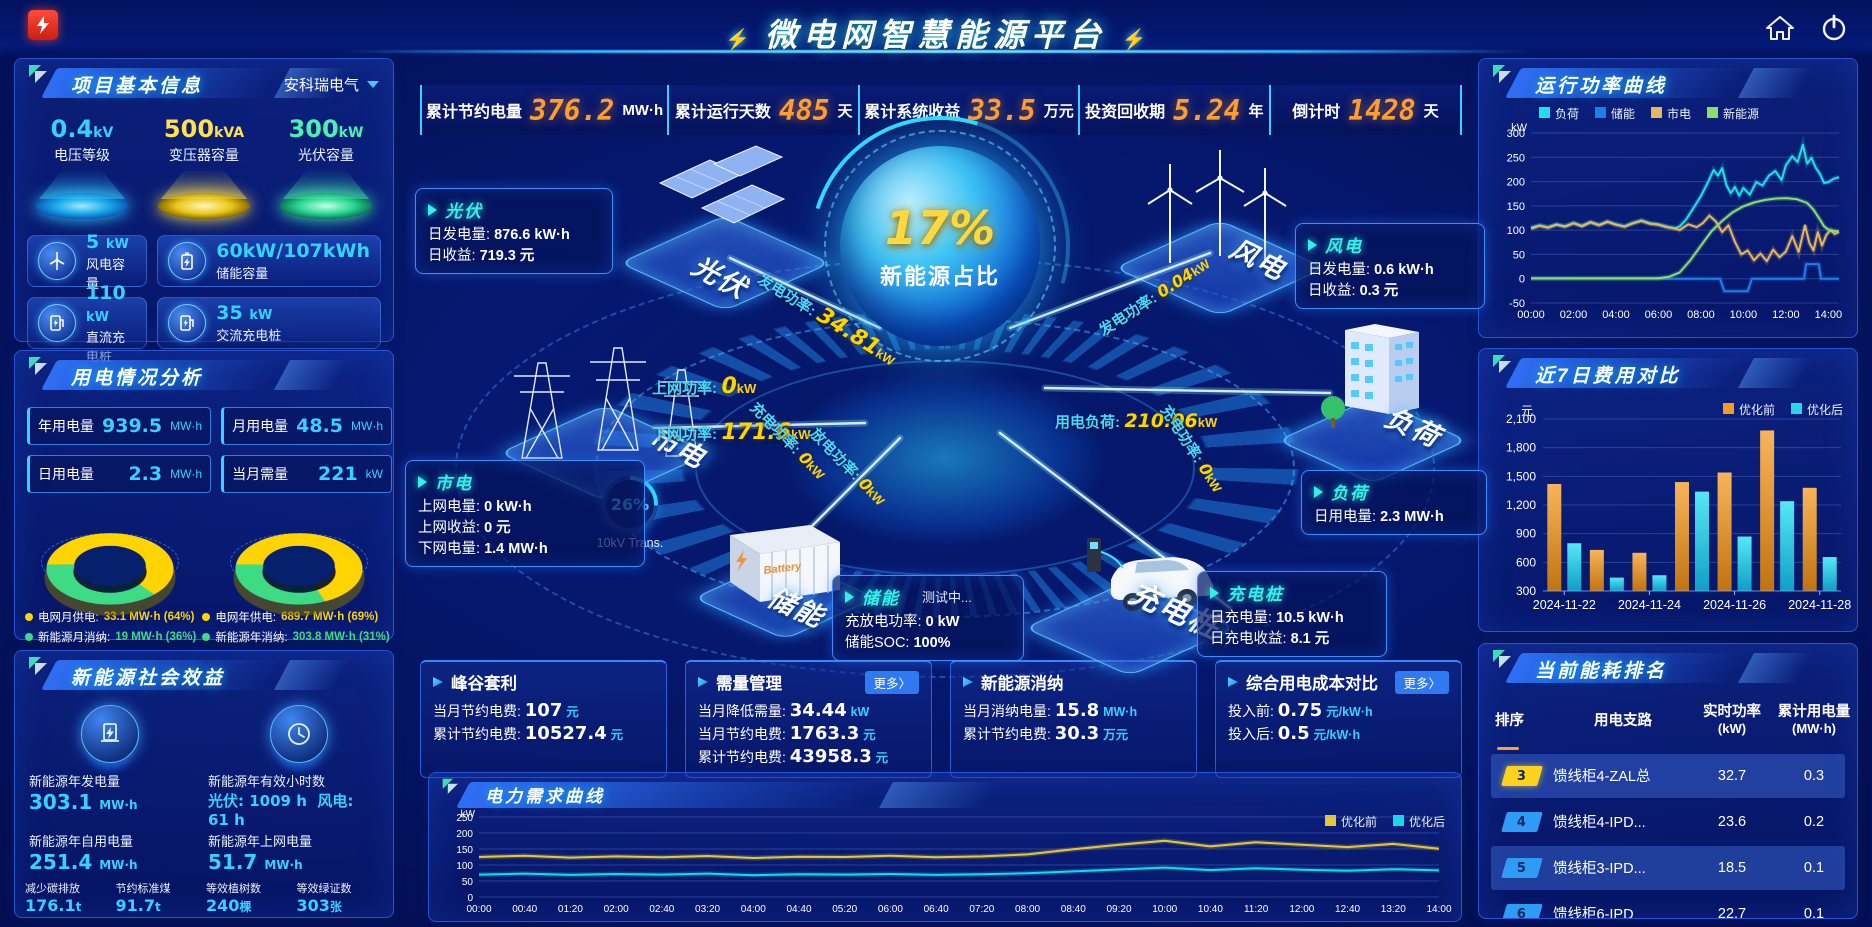  What do you see at coordinates (1516, 134) in the screenshot?
I see `svg-text: 300` at bounding box center [1516, 134].